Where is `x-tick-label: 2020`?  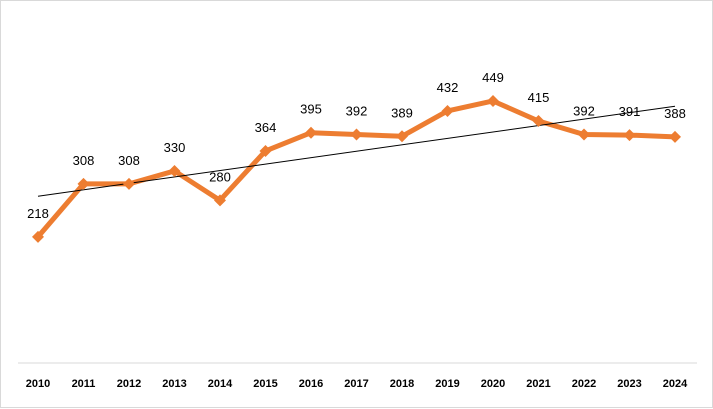 x-tick-label: 2020 is located at coordinates (493, 384).